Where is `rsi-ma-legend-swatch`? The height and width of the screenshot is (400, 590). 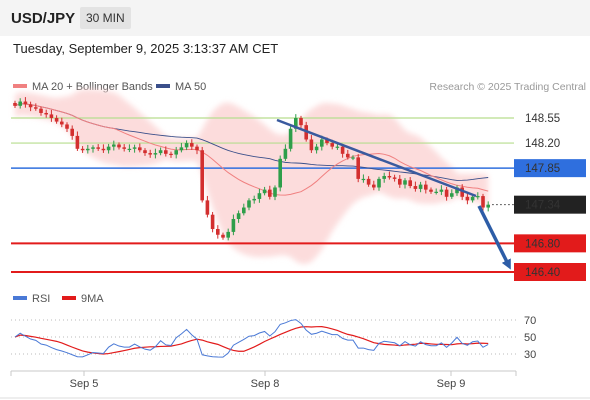
rsi-ma-legend-swatch is located at coordinates (69, 298).